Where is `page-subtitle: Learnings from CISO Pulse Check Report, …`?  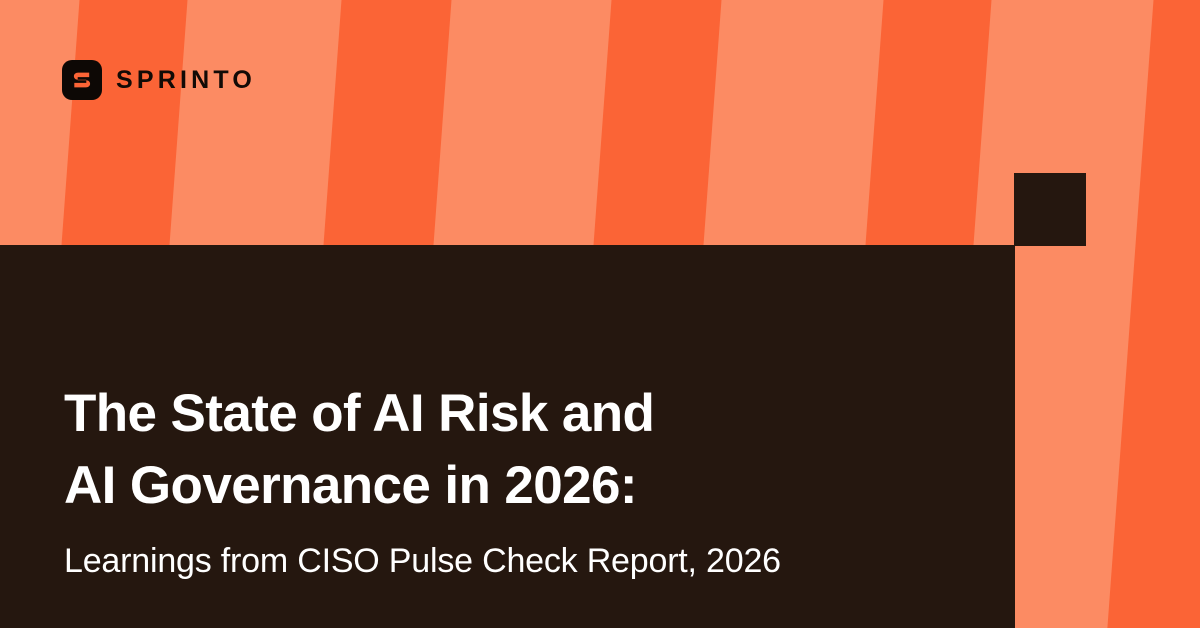
page-subtitle: Learnings from CISO Pulse Check Report, … is located at coordinates (422, 561).